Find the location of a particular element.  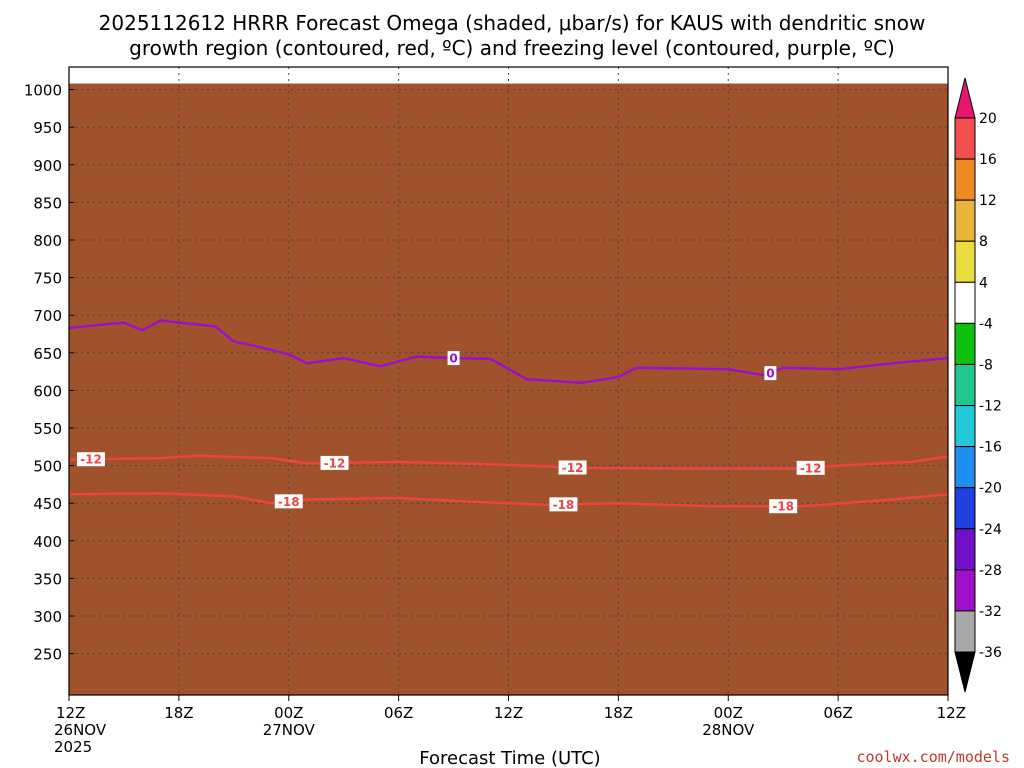

y-tick-label-500: 500 is located at coordinates (47, 467).